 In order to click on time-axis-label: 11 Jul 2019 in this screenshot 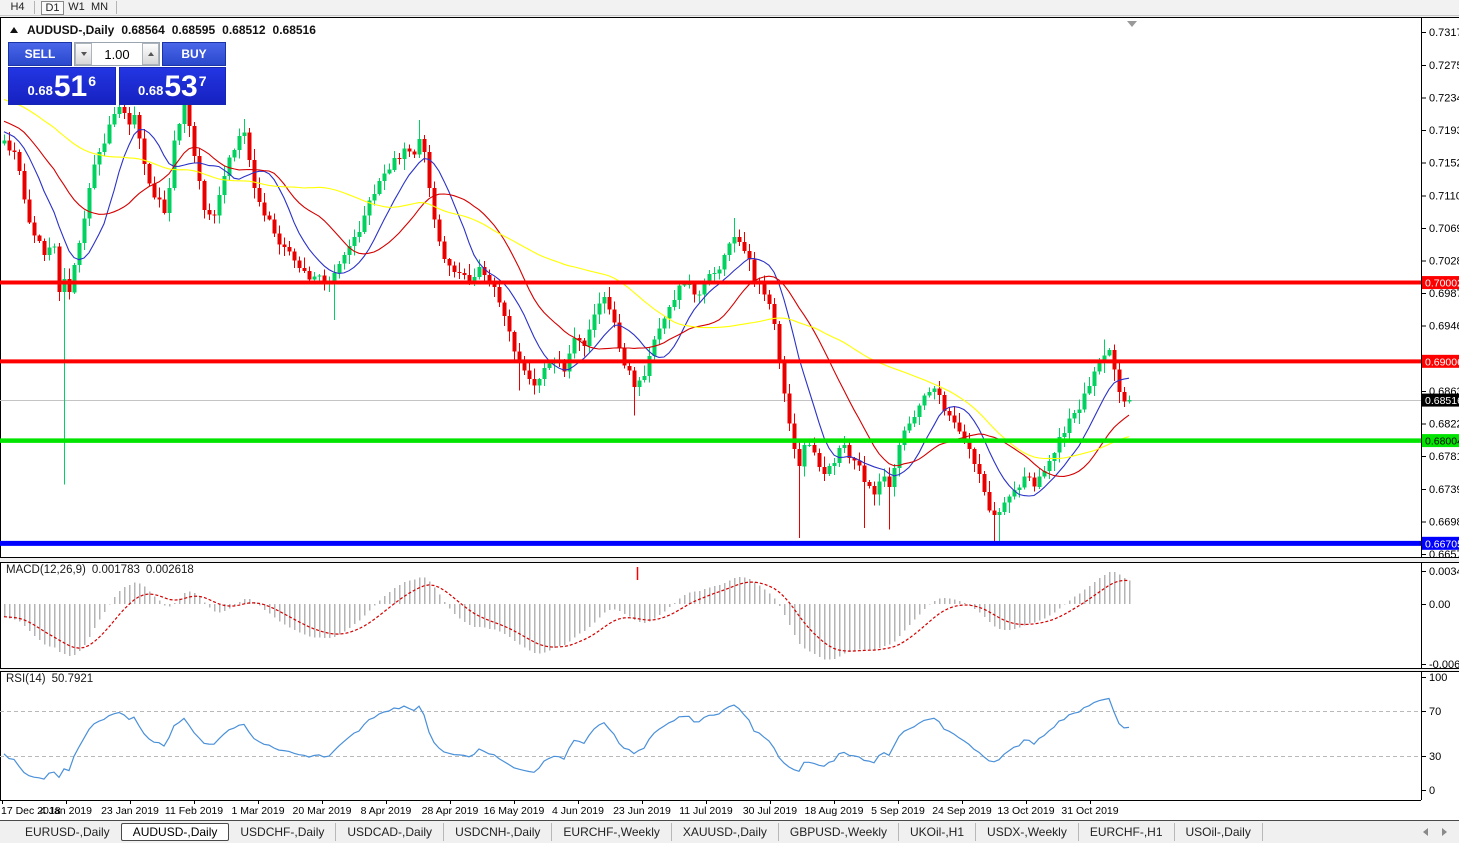, I will do `click(706, 811)`.